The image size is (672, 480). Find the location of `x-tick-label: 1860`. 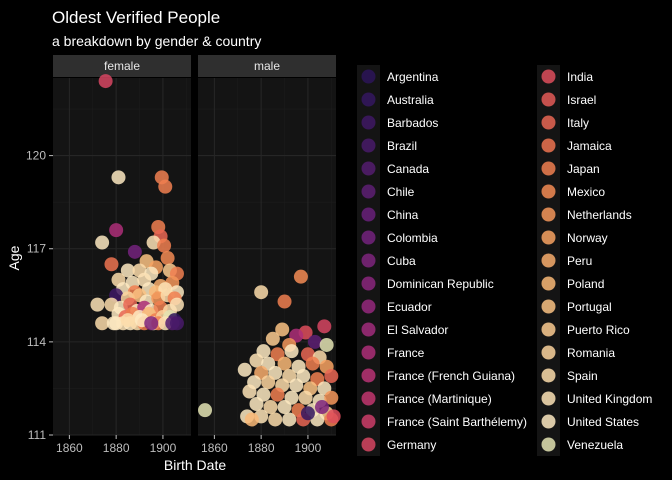

x-tick-label: 1860 is located at coordinates (69, 448).